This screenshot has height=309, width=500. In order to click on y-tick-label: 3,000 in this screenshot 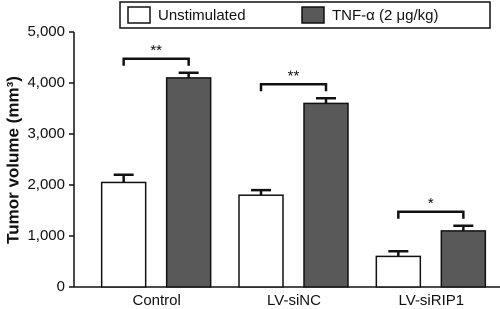, I will do `click(46, 133)`.